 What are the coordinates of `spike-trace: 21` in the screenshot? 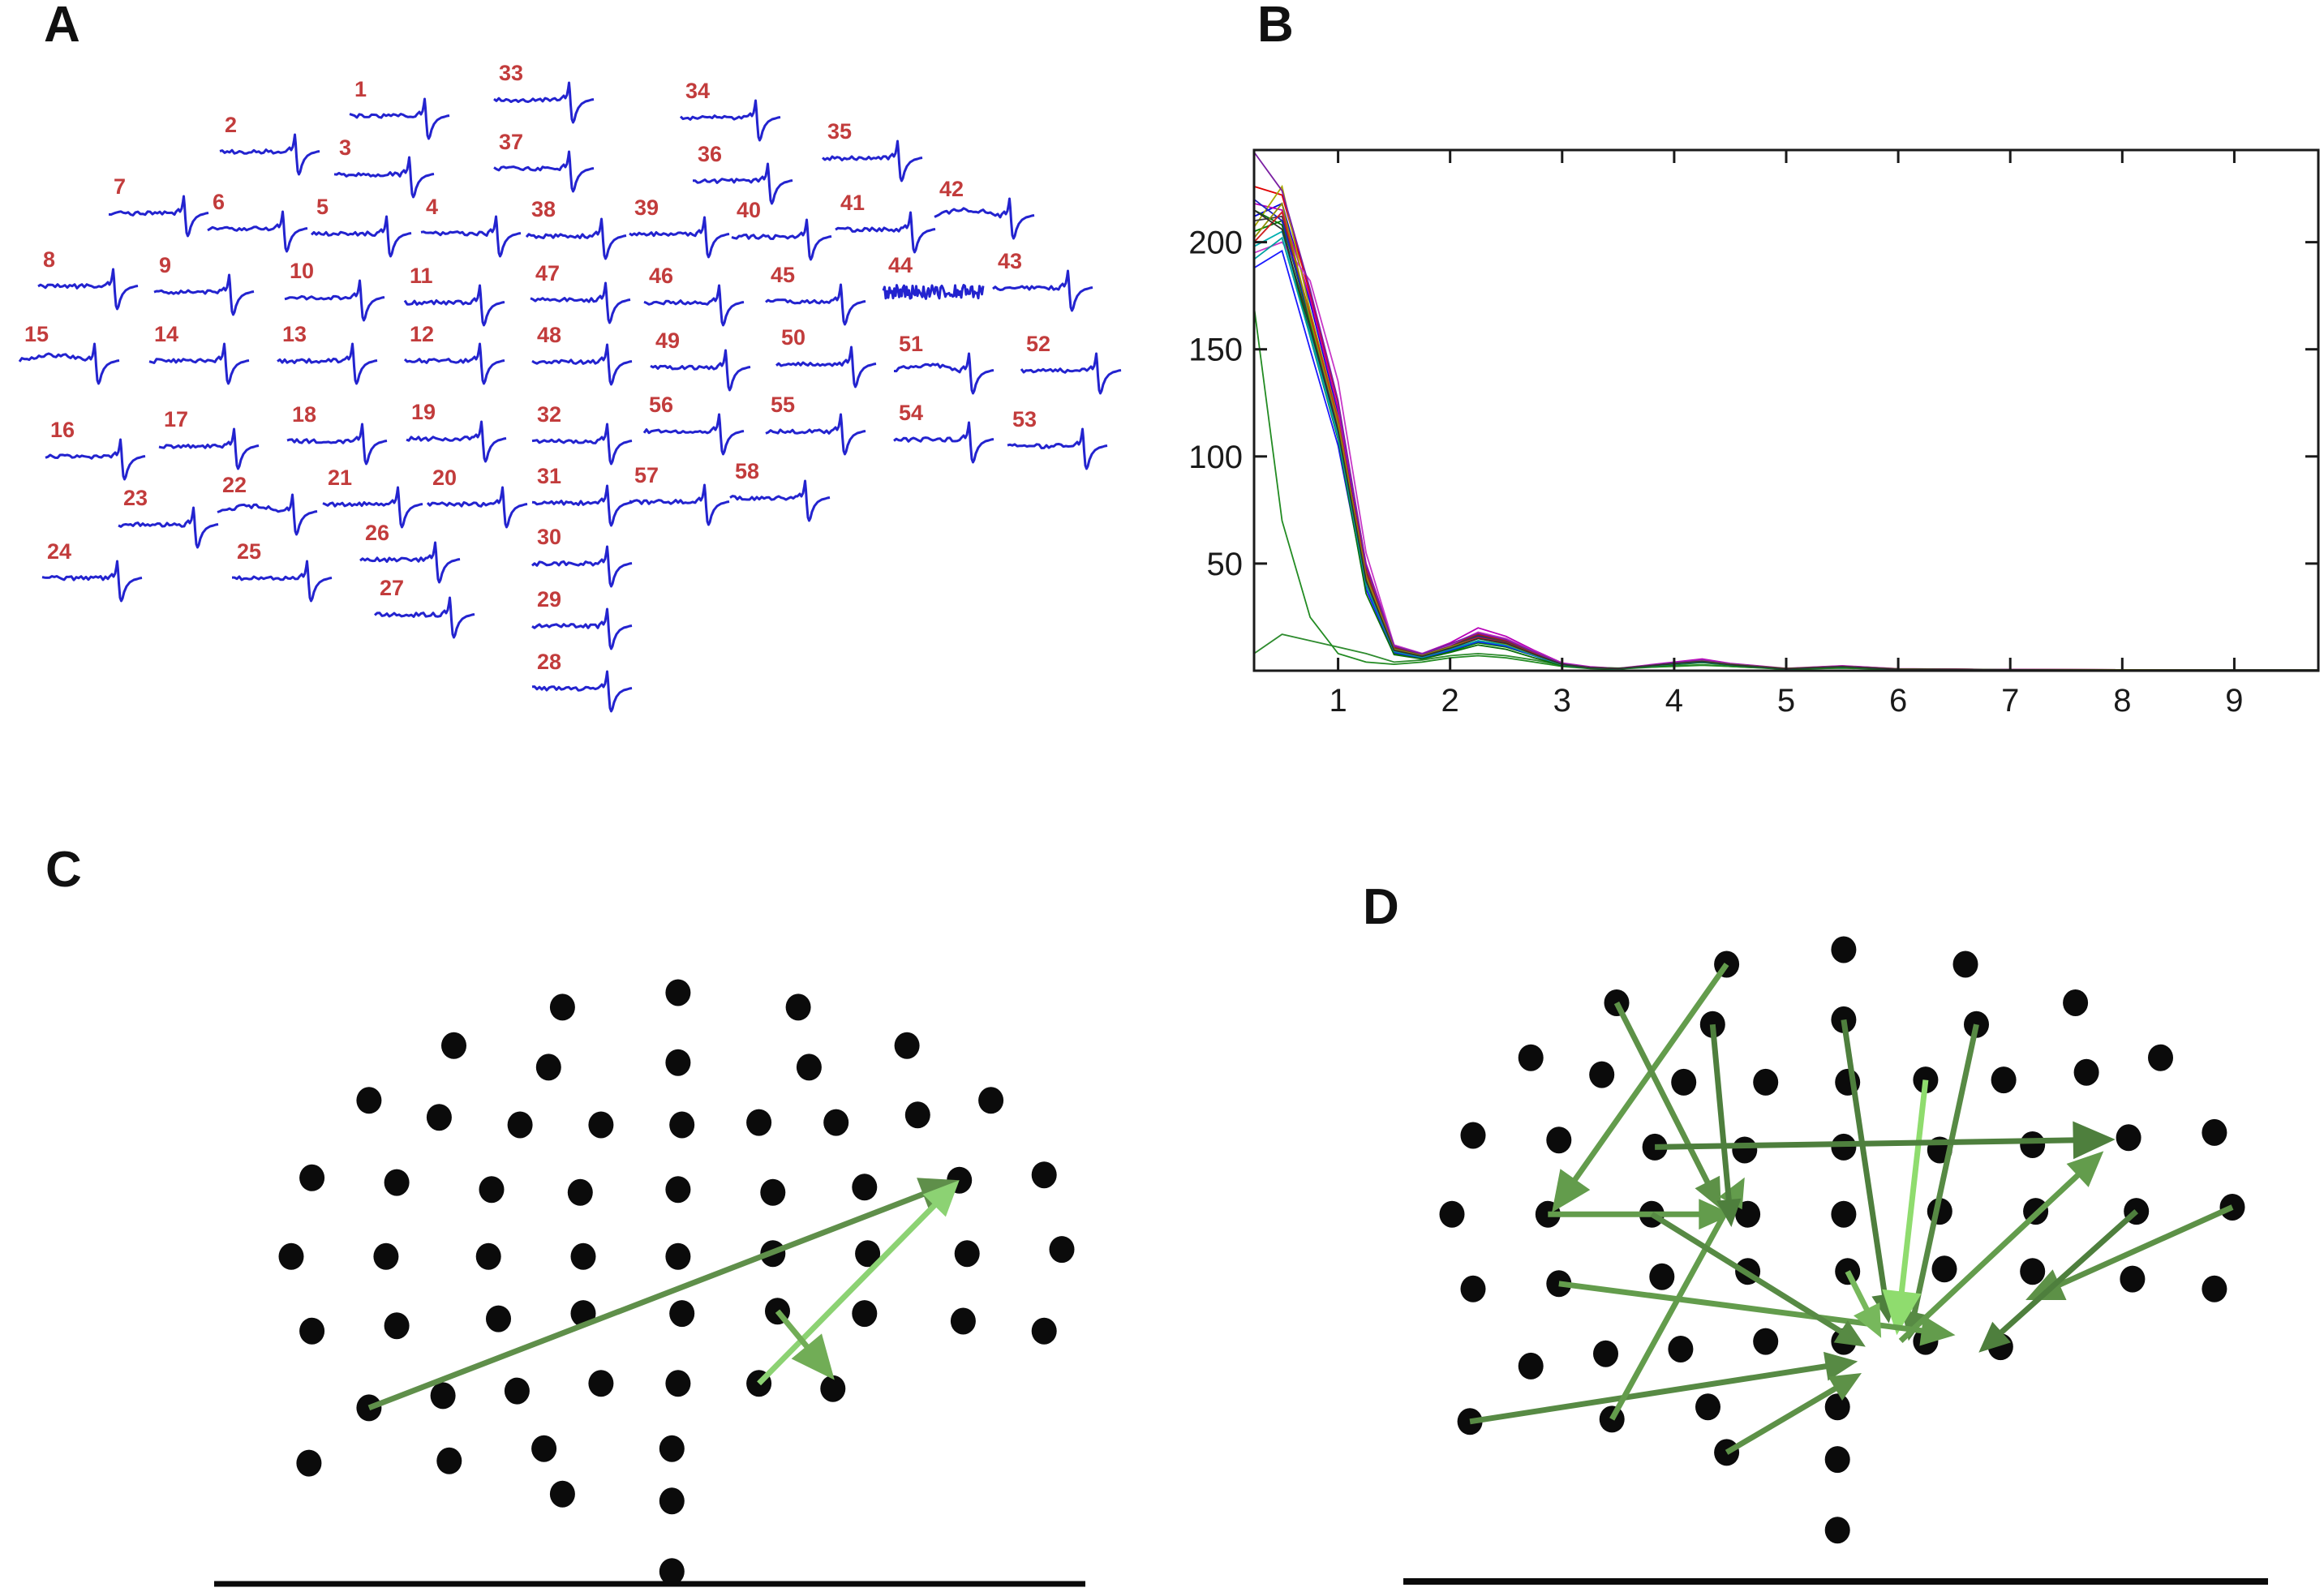 It's located at (372, 497).